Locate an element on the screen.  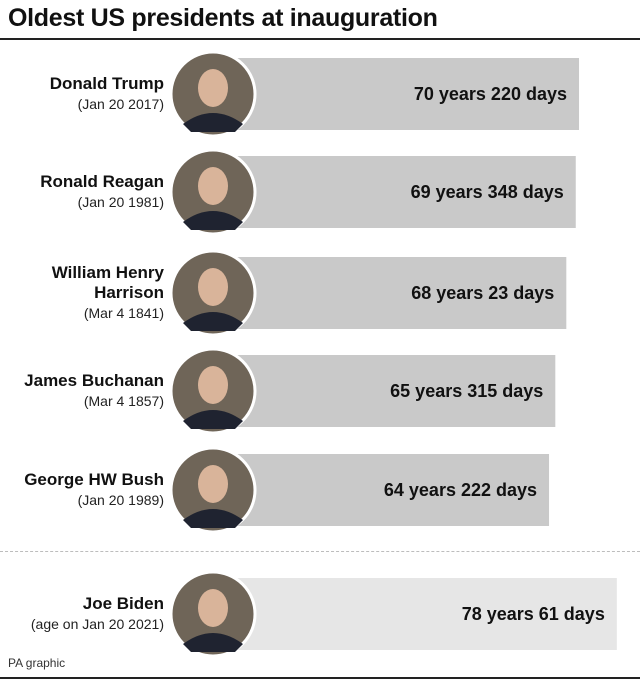
bar-value-label: 68 years 23 days is located at coordinates (482, 293).